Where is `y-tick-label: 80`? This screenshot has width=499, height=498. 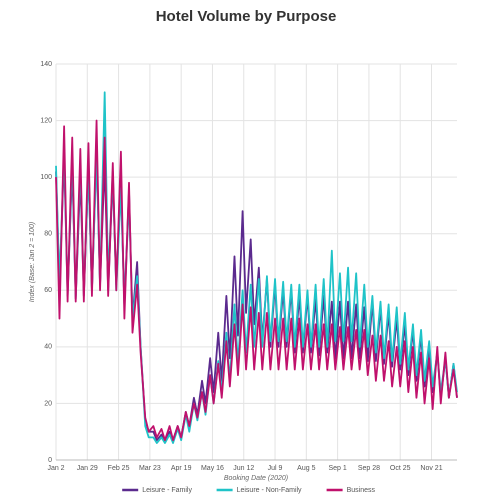
y-tick-label: 80 is located at coordinates (48, 234).